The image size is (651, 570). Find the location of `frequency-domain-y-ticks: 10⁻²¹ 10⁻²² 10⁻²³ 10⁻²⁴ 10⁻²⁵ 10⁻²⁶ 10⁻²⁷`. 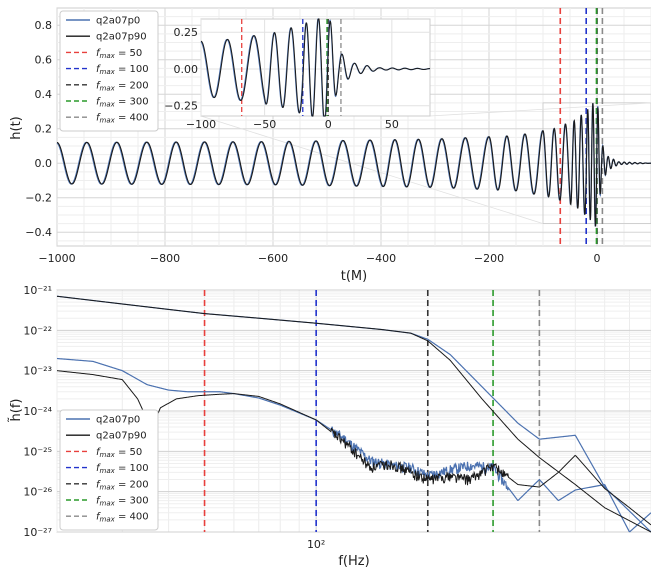

frequency-domain-y-ticks: 10⁻²¹ 10⁻²² 10⁻²³ 10⁻²⁴ 10⁻²⁵ 10⁻²⁶ 10⁻²⁷ is located at coordinates (37, 411).